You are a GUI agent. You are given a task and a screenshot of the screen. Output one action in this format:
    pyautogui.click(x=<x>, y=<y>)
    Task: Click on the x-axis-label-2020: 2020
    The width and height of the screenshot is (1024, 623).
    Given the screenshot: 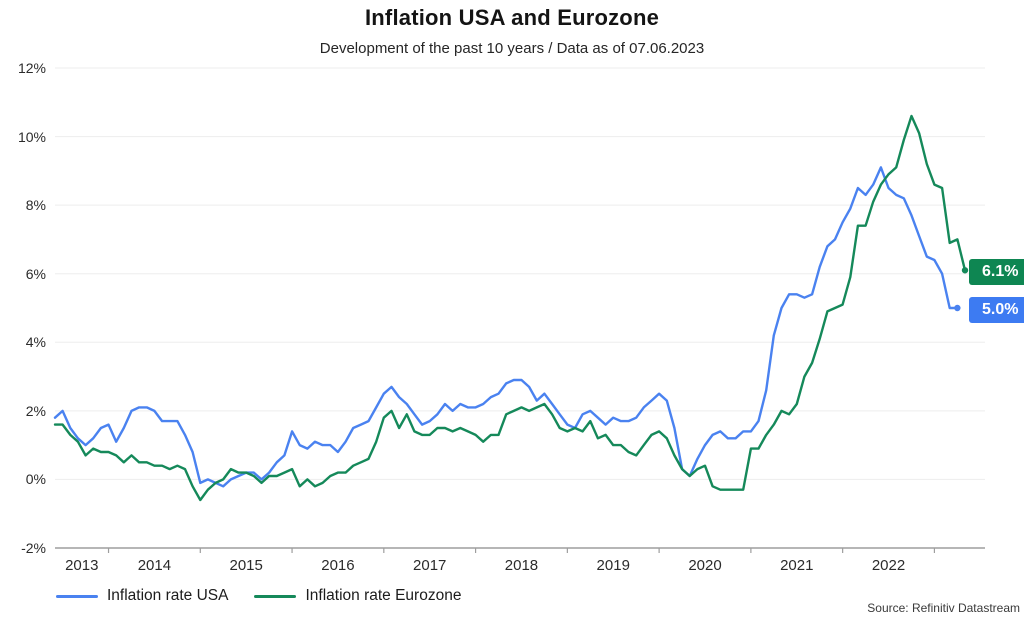 What is the action you would take?
    pyautogui.click(x=705, y=565)
    